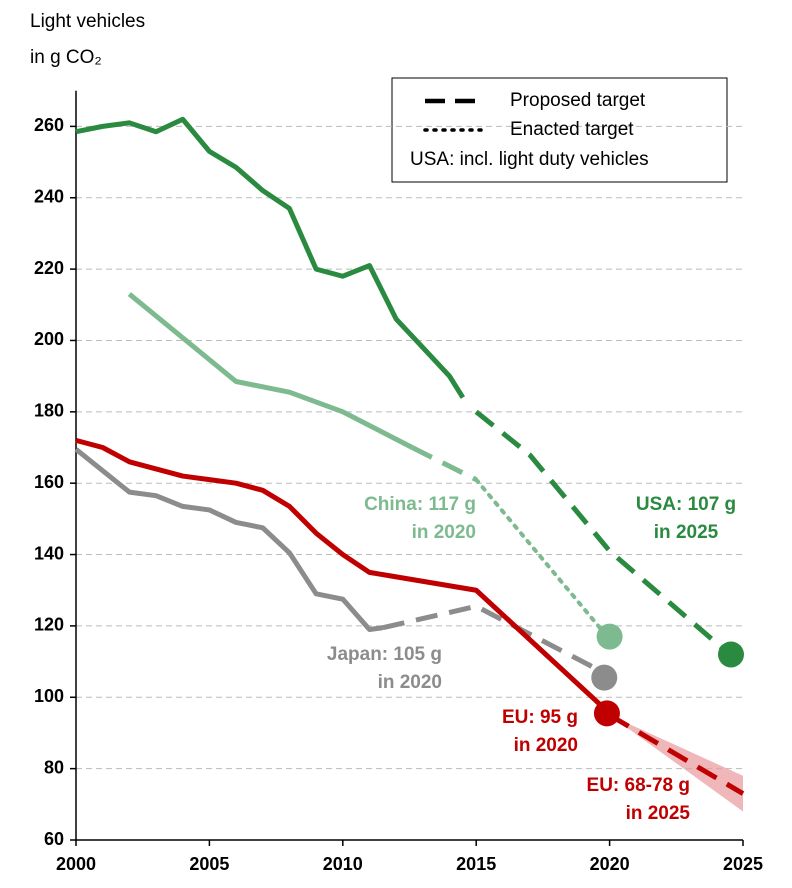  Describe the element at coordinates (54, 767) in the screenshot. I see `y-tick-label: 80` at that location.